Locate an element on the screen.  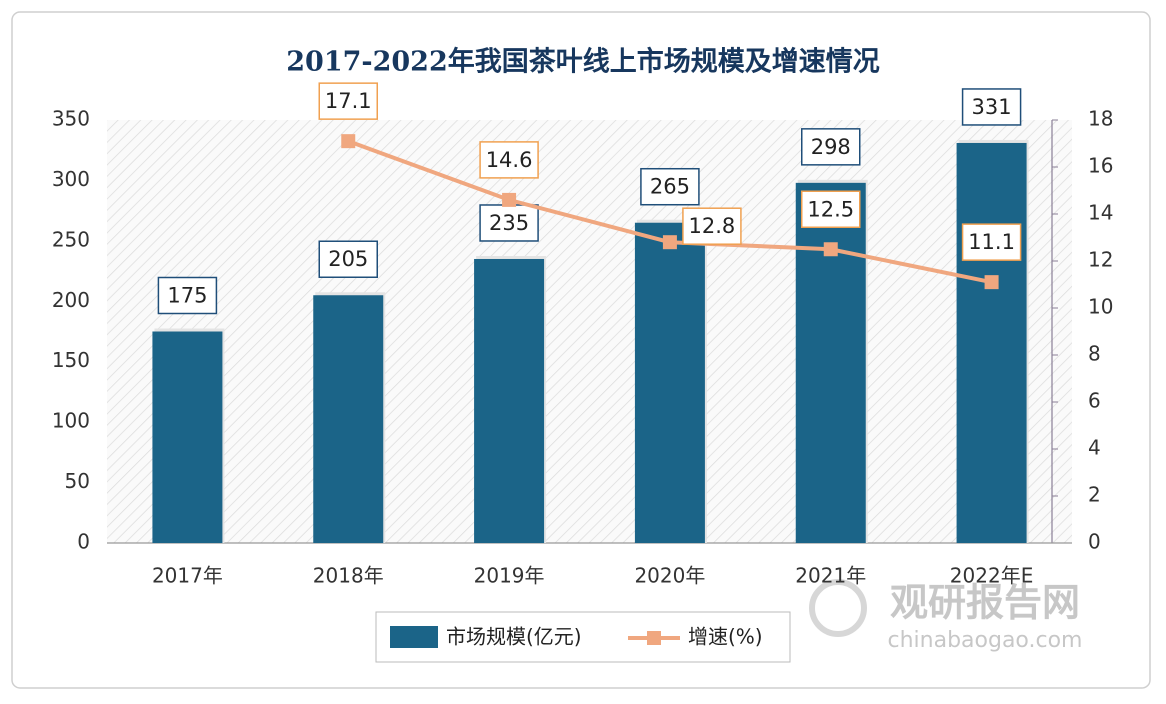
legend-label: 增速(%) is located at coordinates (725, 637).